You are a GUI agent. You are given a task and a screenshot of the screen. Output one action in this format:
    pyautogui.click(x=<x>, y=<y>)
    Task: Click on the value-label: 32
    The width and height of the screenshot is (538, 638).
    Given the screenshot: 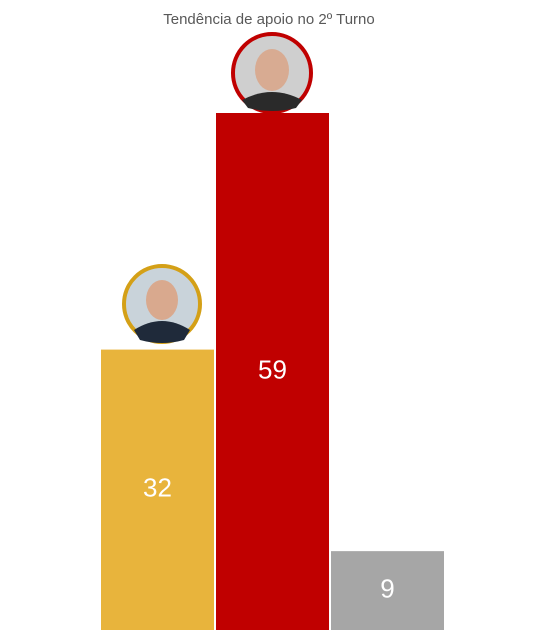 What is the action you would take?
    pyautogui.click(x=157, y=488)
    